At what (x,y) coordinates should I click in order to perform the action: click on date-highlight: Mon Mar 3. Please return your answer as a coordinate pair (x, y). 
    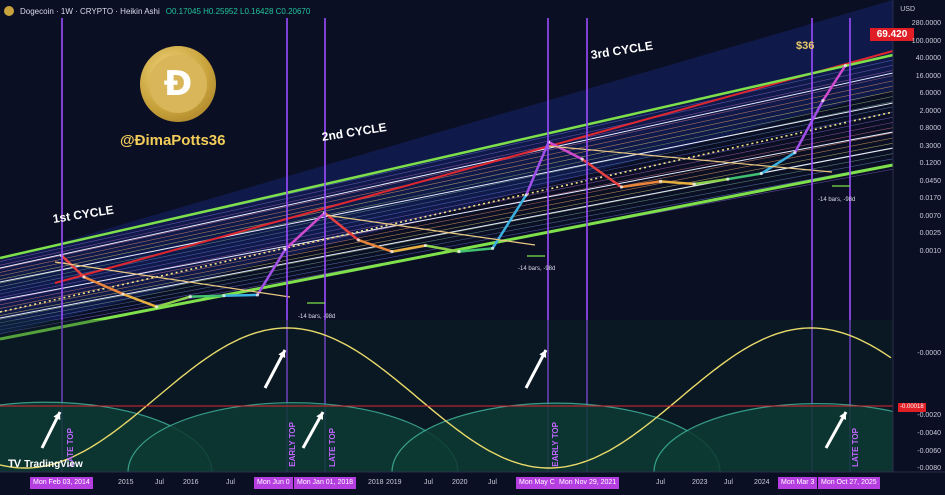
    Looking at the image, I should click on (798, 483).